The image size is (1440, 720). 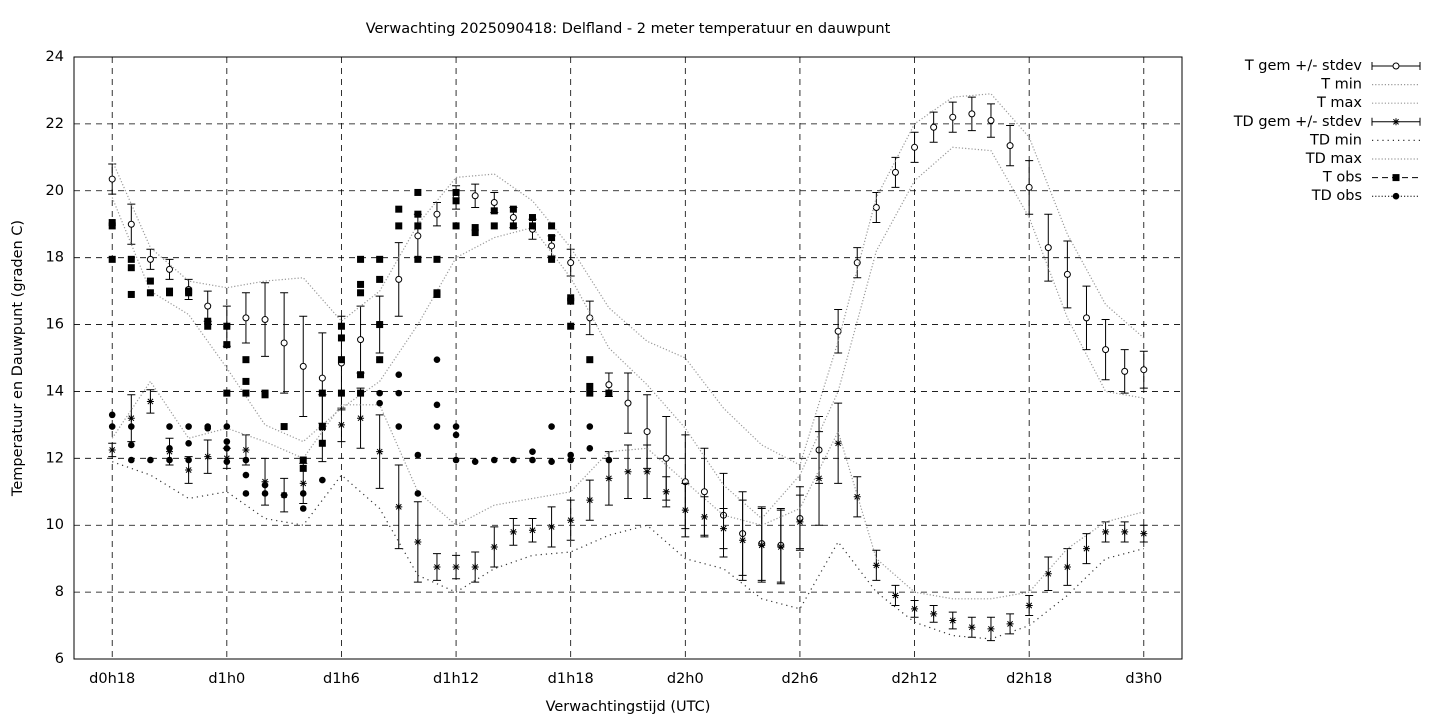 I want to click on y-tick-label: 8, so click(x=59, y=592).